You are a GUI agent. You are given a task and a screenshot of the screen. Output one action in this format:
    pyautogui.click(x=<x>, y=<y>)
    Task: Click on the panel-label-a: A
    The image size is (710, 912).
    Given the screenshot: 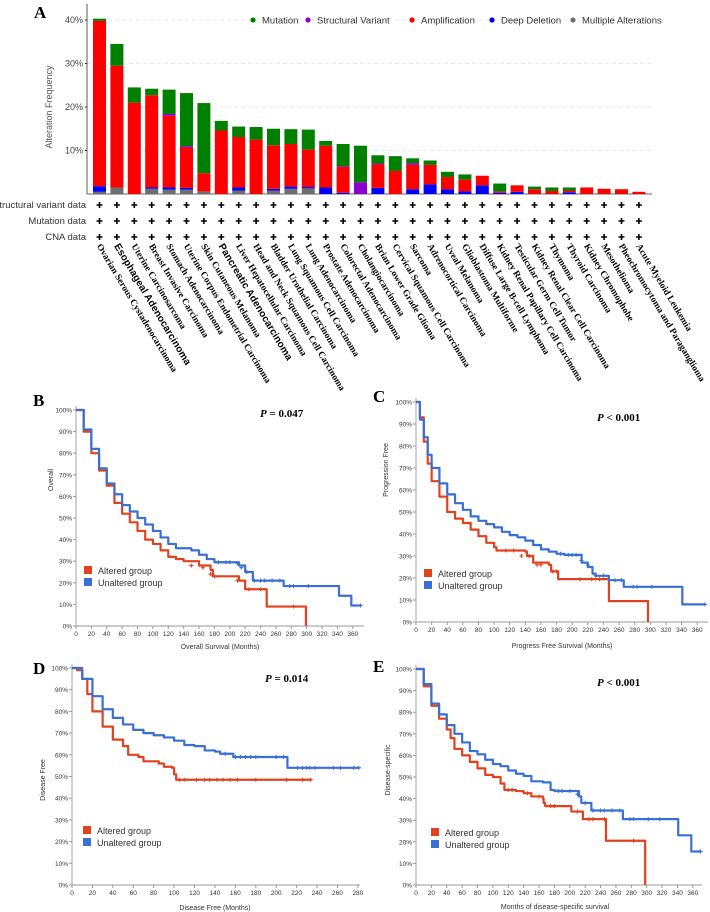 What is the action you would take?
    pyautogui.click(x=40, y=12)
    